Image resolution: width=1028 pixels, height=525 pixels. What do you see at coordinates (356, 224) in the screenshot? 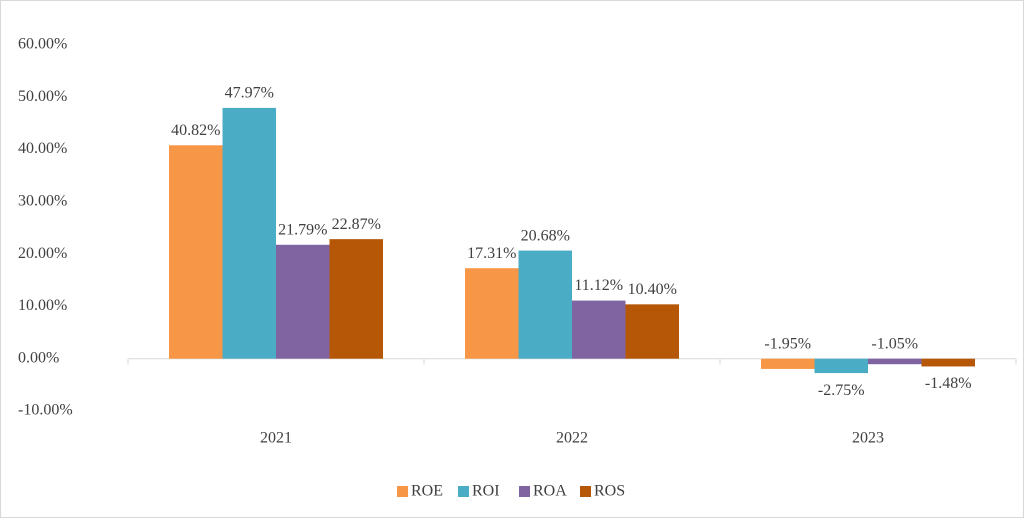
I see `data-label: 22.87%` at bounding box center [356, 224].